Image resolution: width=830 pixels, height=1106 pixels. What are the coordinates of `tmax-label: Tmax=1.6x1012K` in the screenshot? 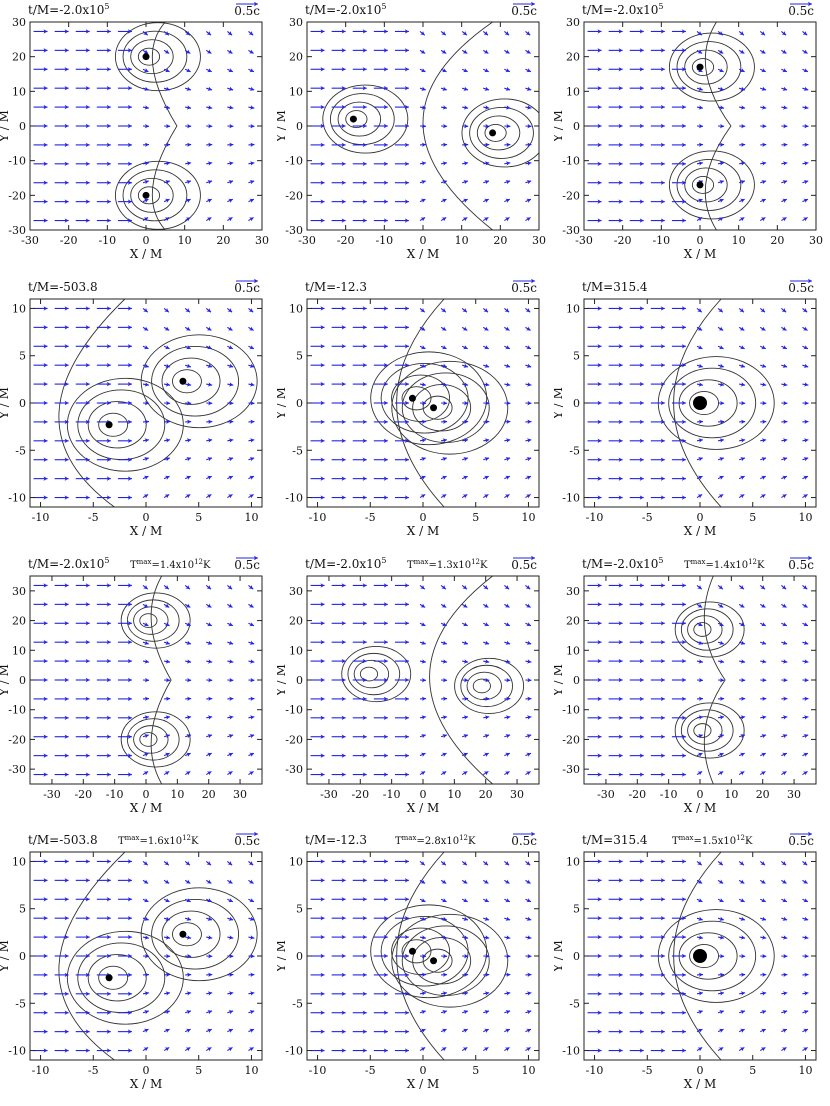 It's located at (158, 840).